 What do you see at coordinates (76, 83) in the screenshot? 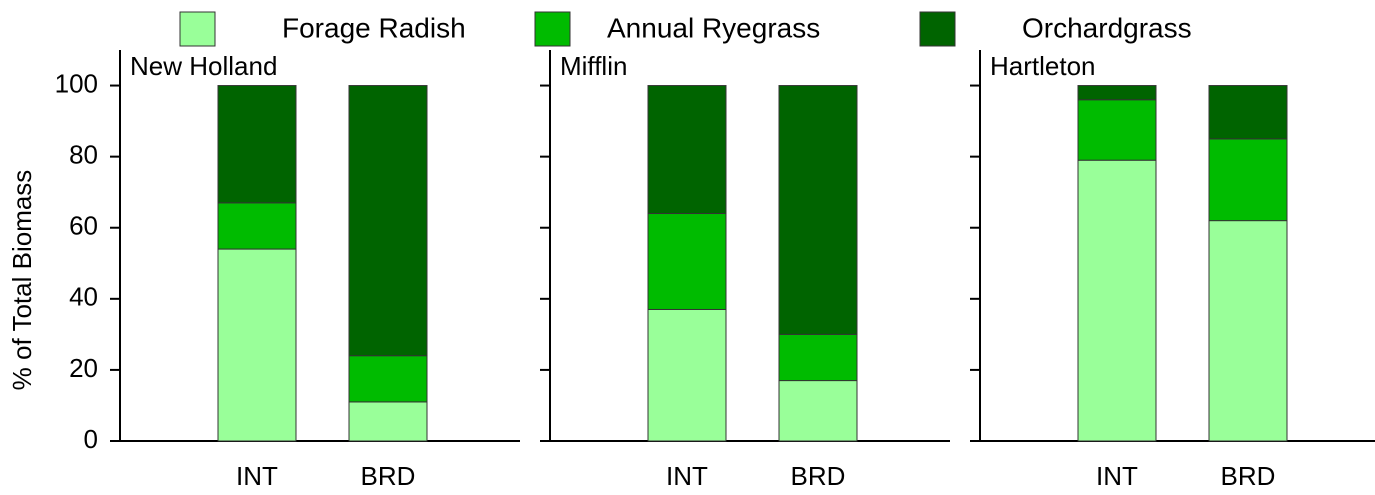
I see `y-tick-label: 100` at bounding box center [76, 83].